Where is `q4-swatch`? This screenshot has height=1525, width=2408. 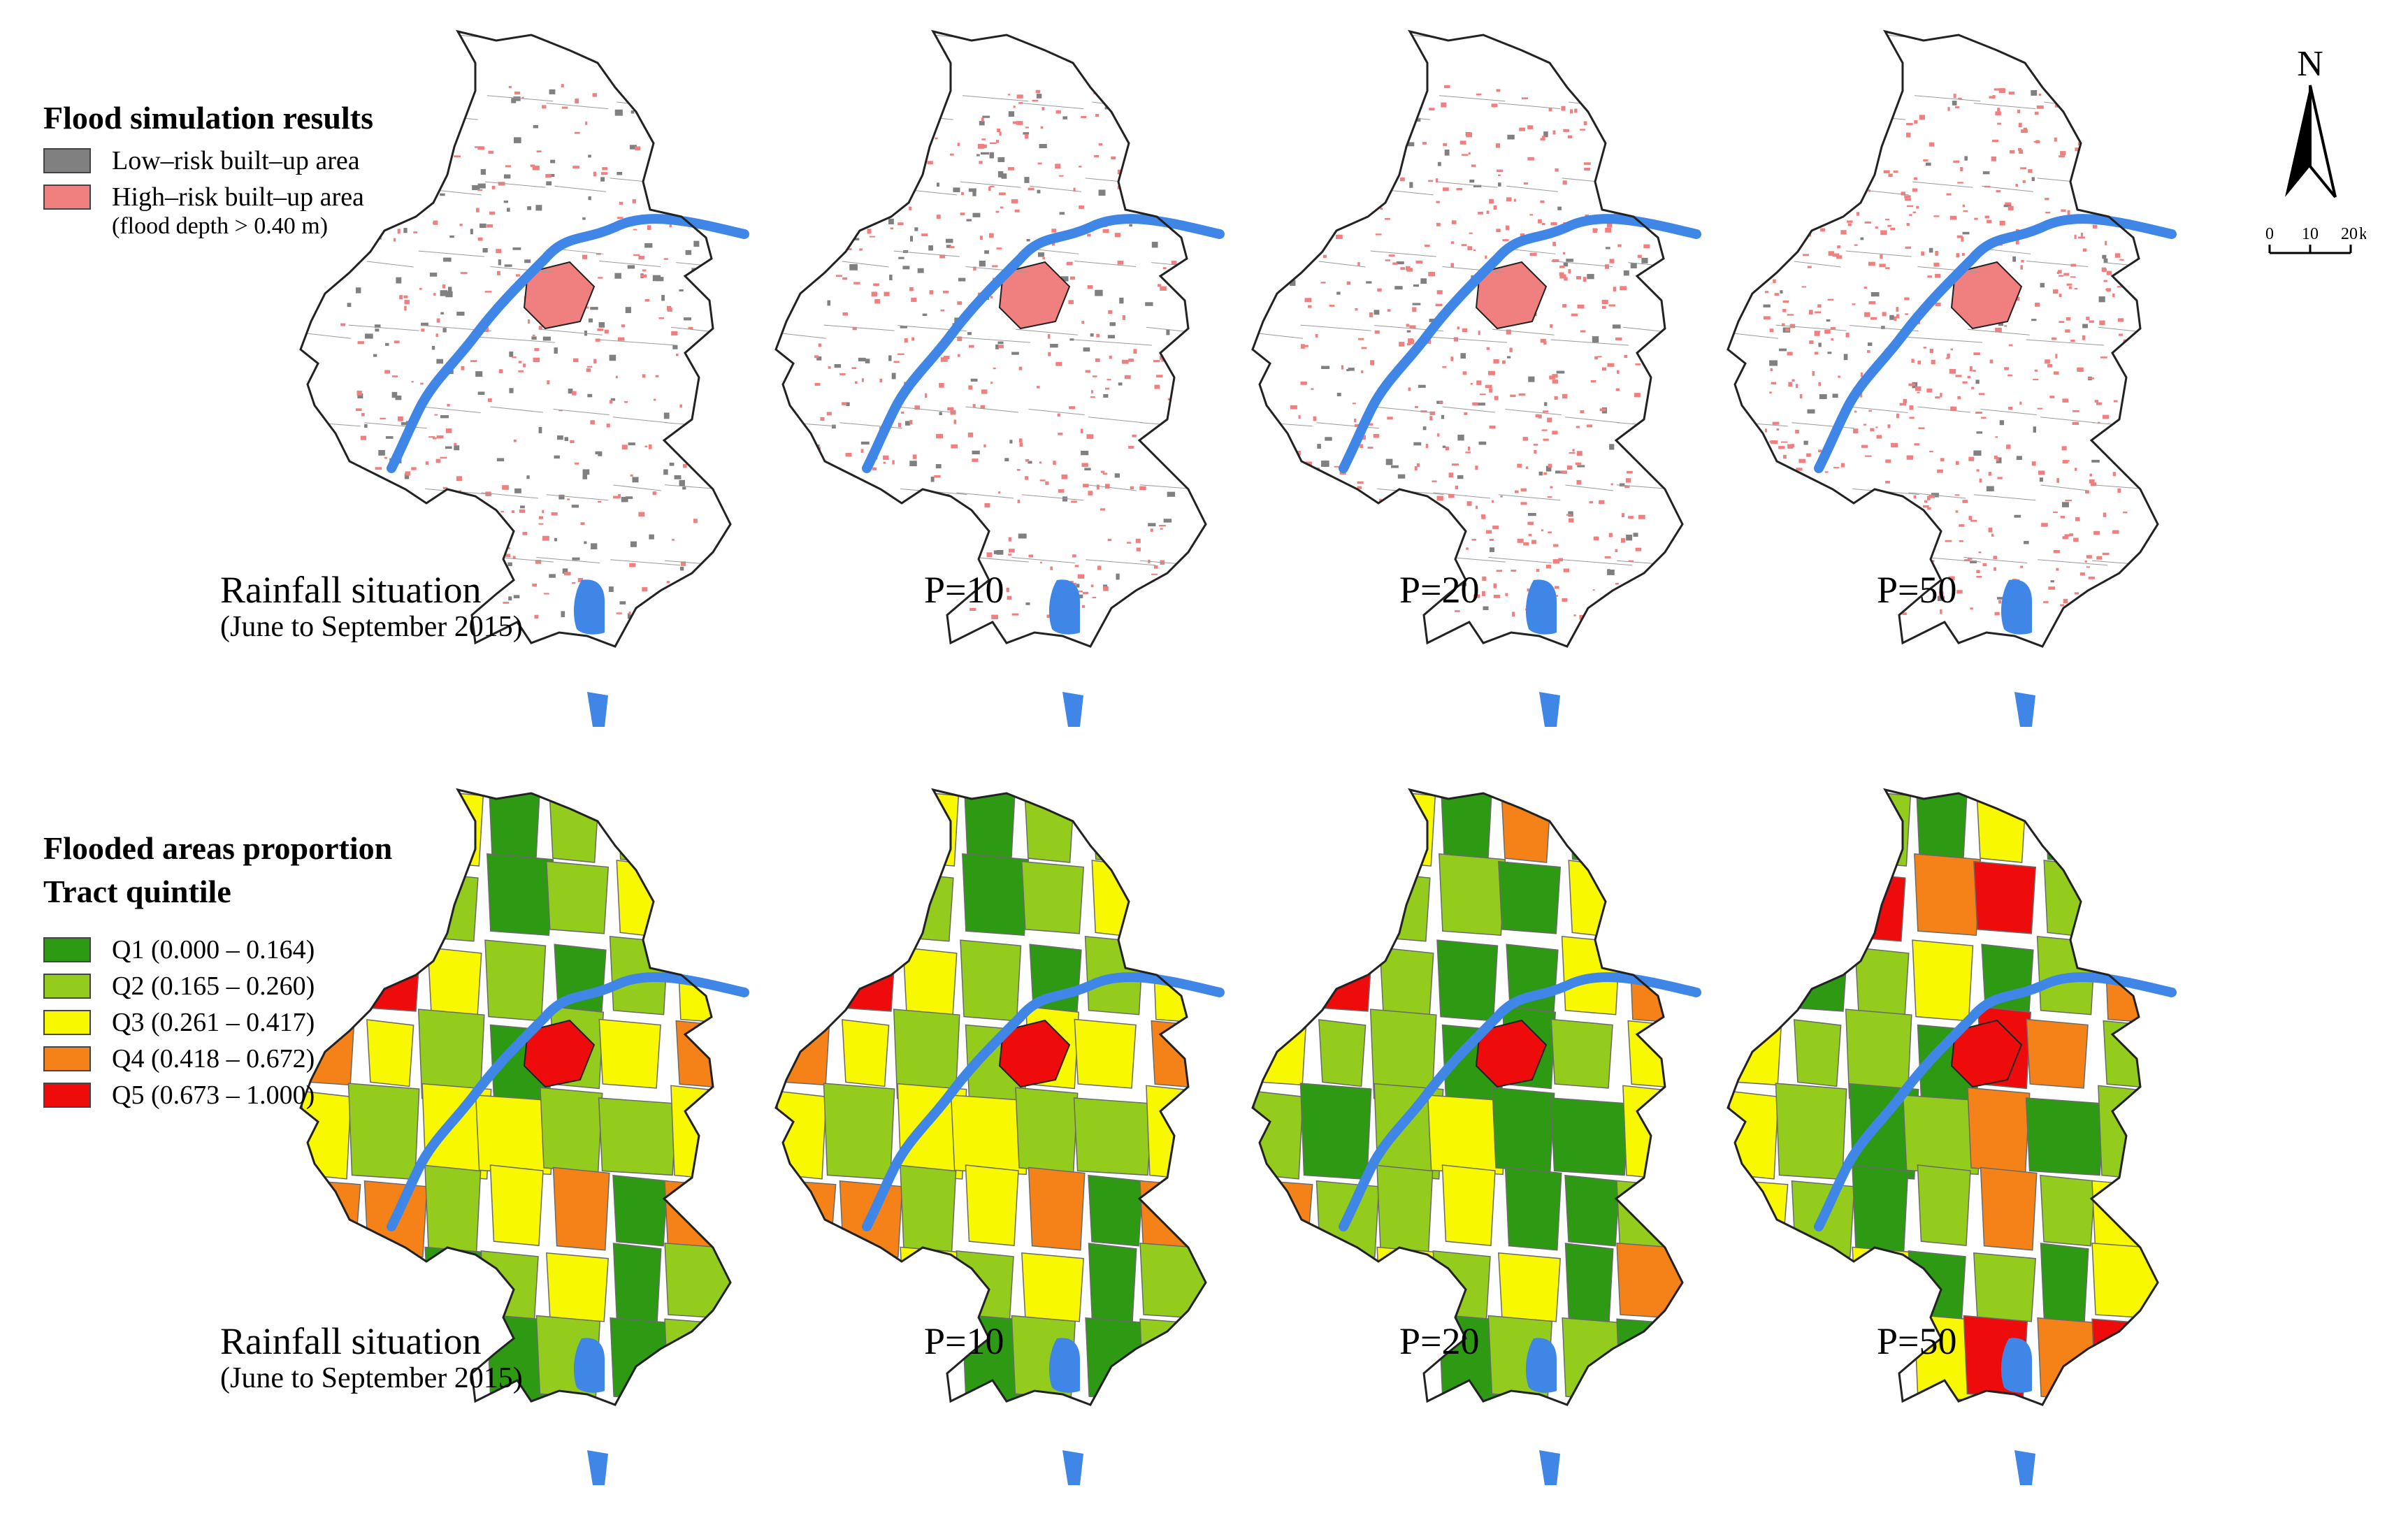
q4-swatch is located at coordinates (67, 1058).